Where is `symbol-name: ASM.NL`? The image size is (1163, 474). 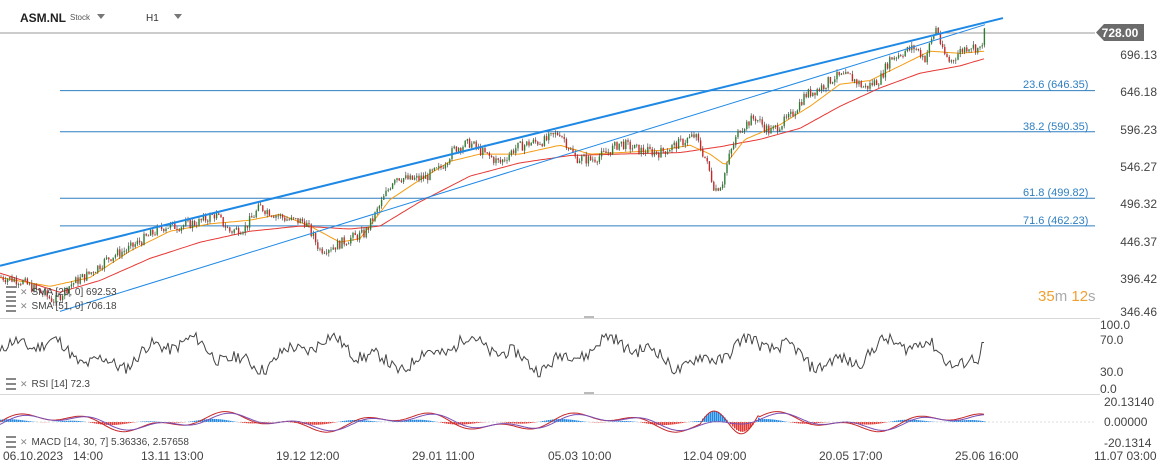 symbol-name: ASM.NL is located at coordinates (43, 18).